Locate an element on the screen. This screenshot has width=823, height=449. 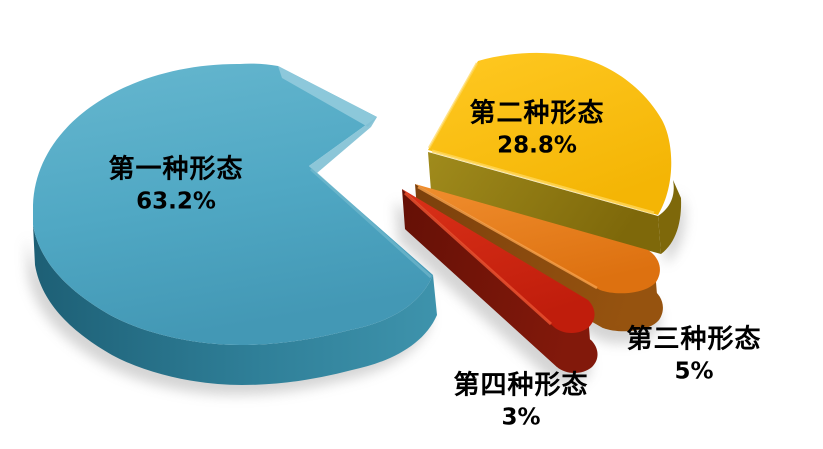
slice-2-yellow is located at coordinates (554, 153).